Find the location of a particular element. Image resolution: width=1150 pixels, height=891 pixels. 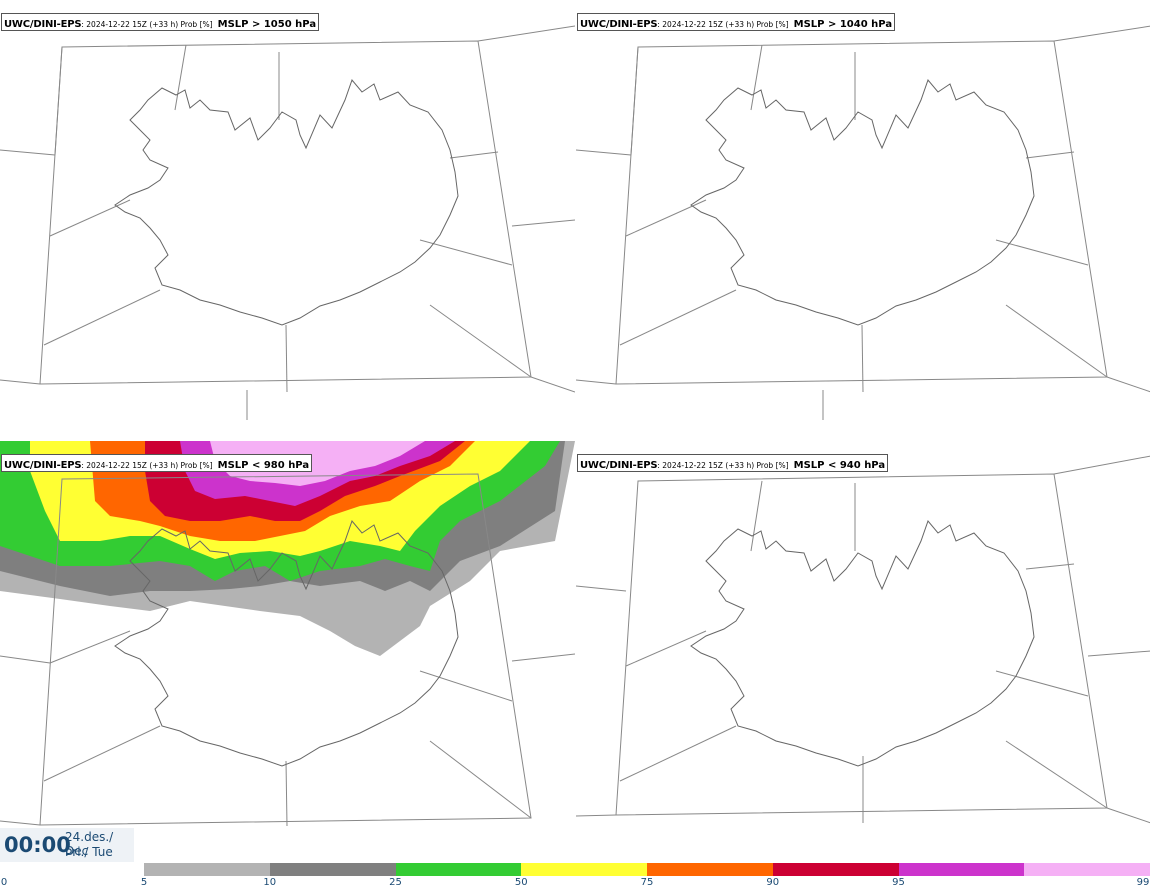

threshold-label: MSLP < 940 hPa is located at coordinates (839, 465).